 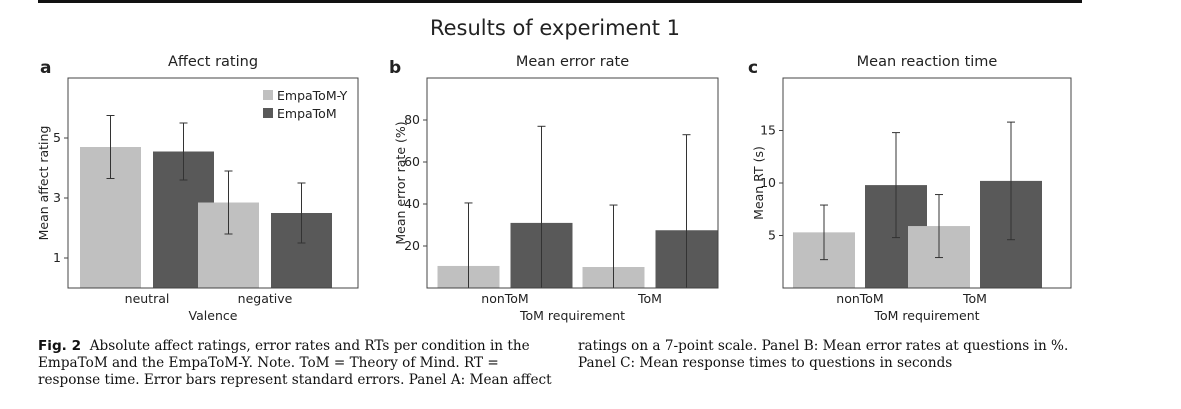 What do you see at coordinates (213, 315) in the screenshot?
I see `x-axis-label: Valence` at bounding box center [213, 315].